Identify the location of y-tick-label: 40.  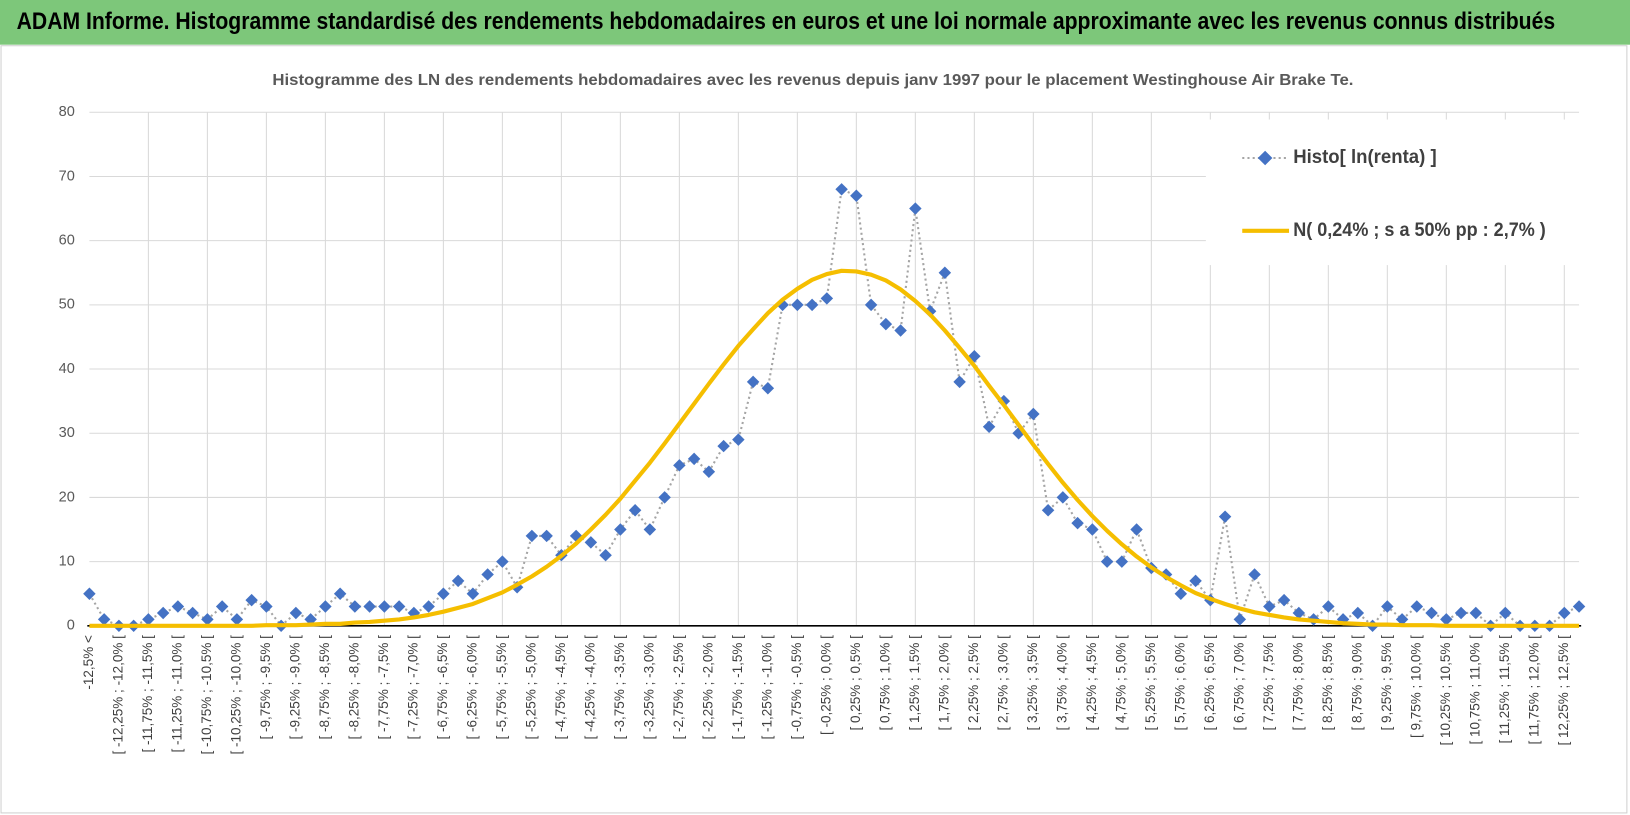
(67, 369).